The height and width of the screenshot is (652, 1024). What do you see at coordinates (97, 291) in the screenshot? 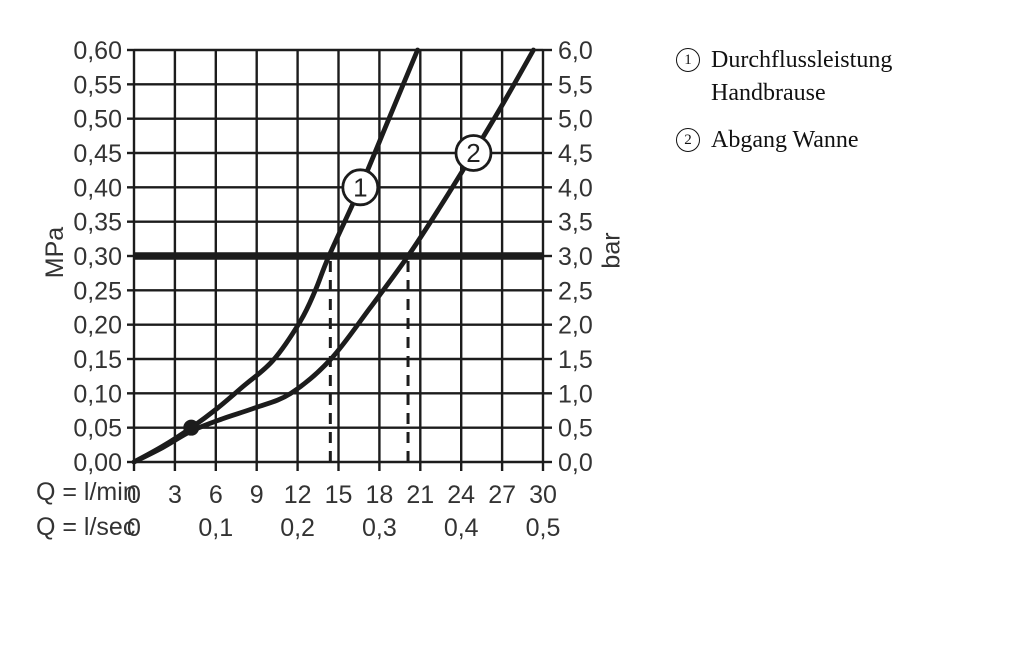
I see `y-left-tick-label: 0,25` at bounding box center [97, 291].